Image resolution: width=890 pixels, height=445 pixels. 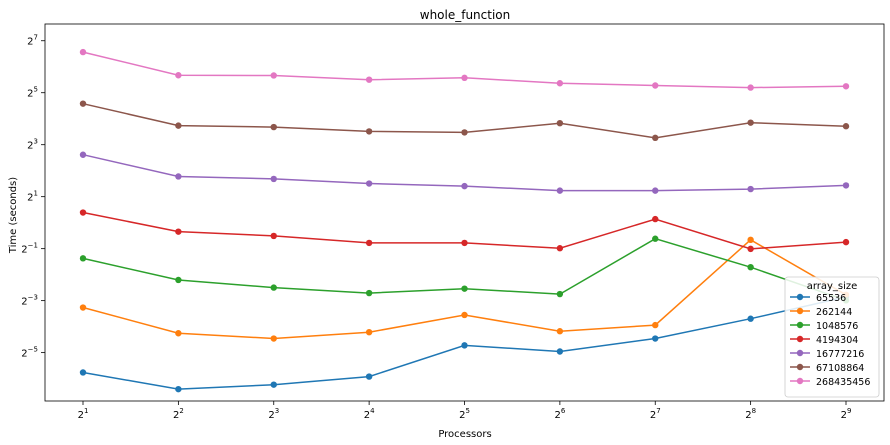 I want to click on legend-item: 16777216, so click(x=827, y=354).